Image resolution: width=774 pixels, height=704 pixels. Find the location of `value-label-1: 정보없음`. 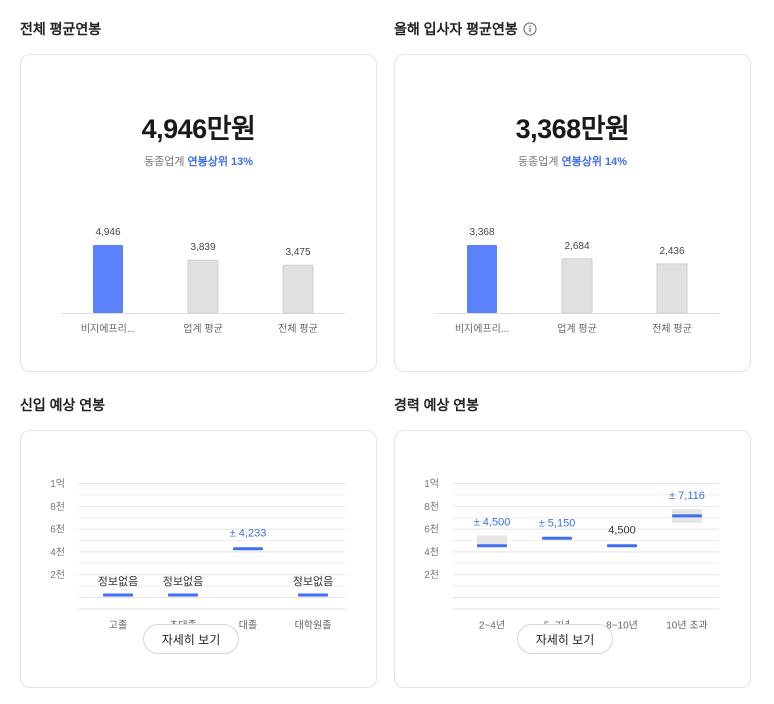

value-label-1: 정보없음 is located at coordinates (118, 581).